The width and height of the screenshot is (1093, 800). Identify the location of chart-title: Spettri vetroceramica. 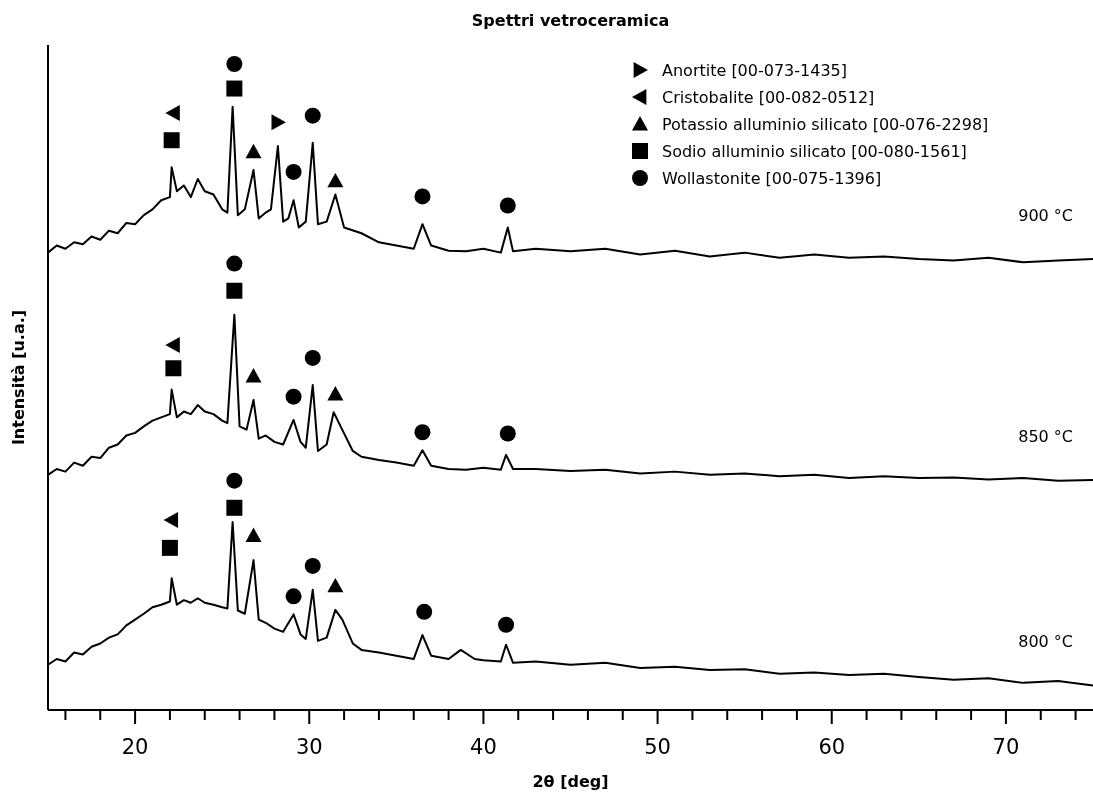
(570, 20).